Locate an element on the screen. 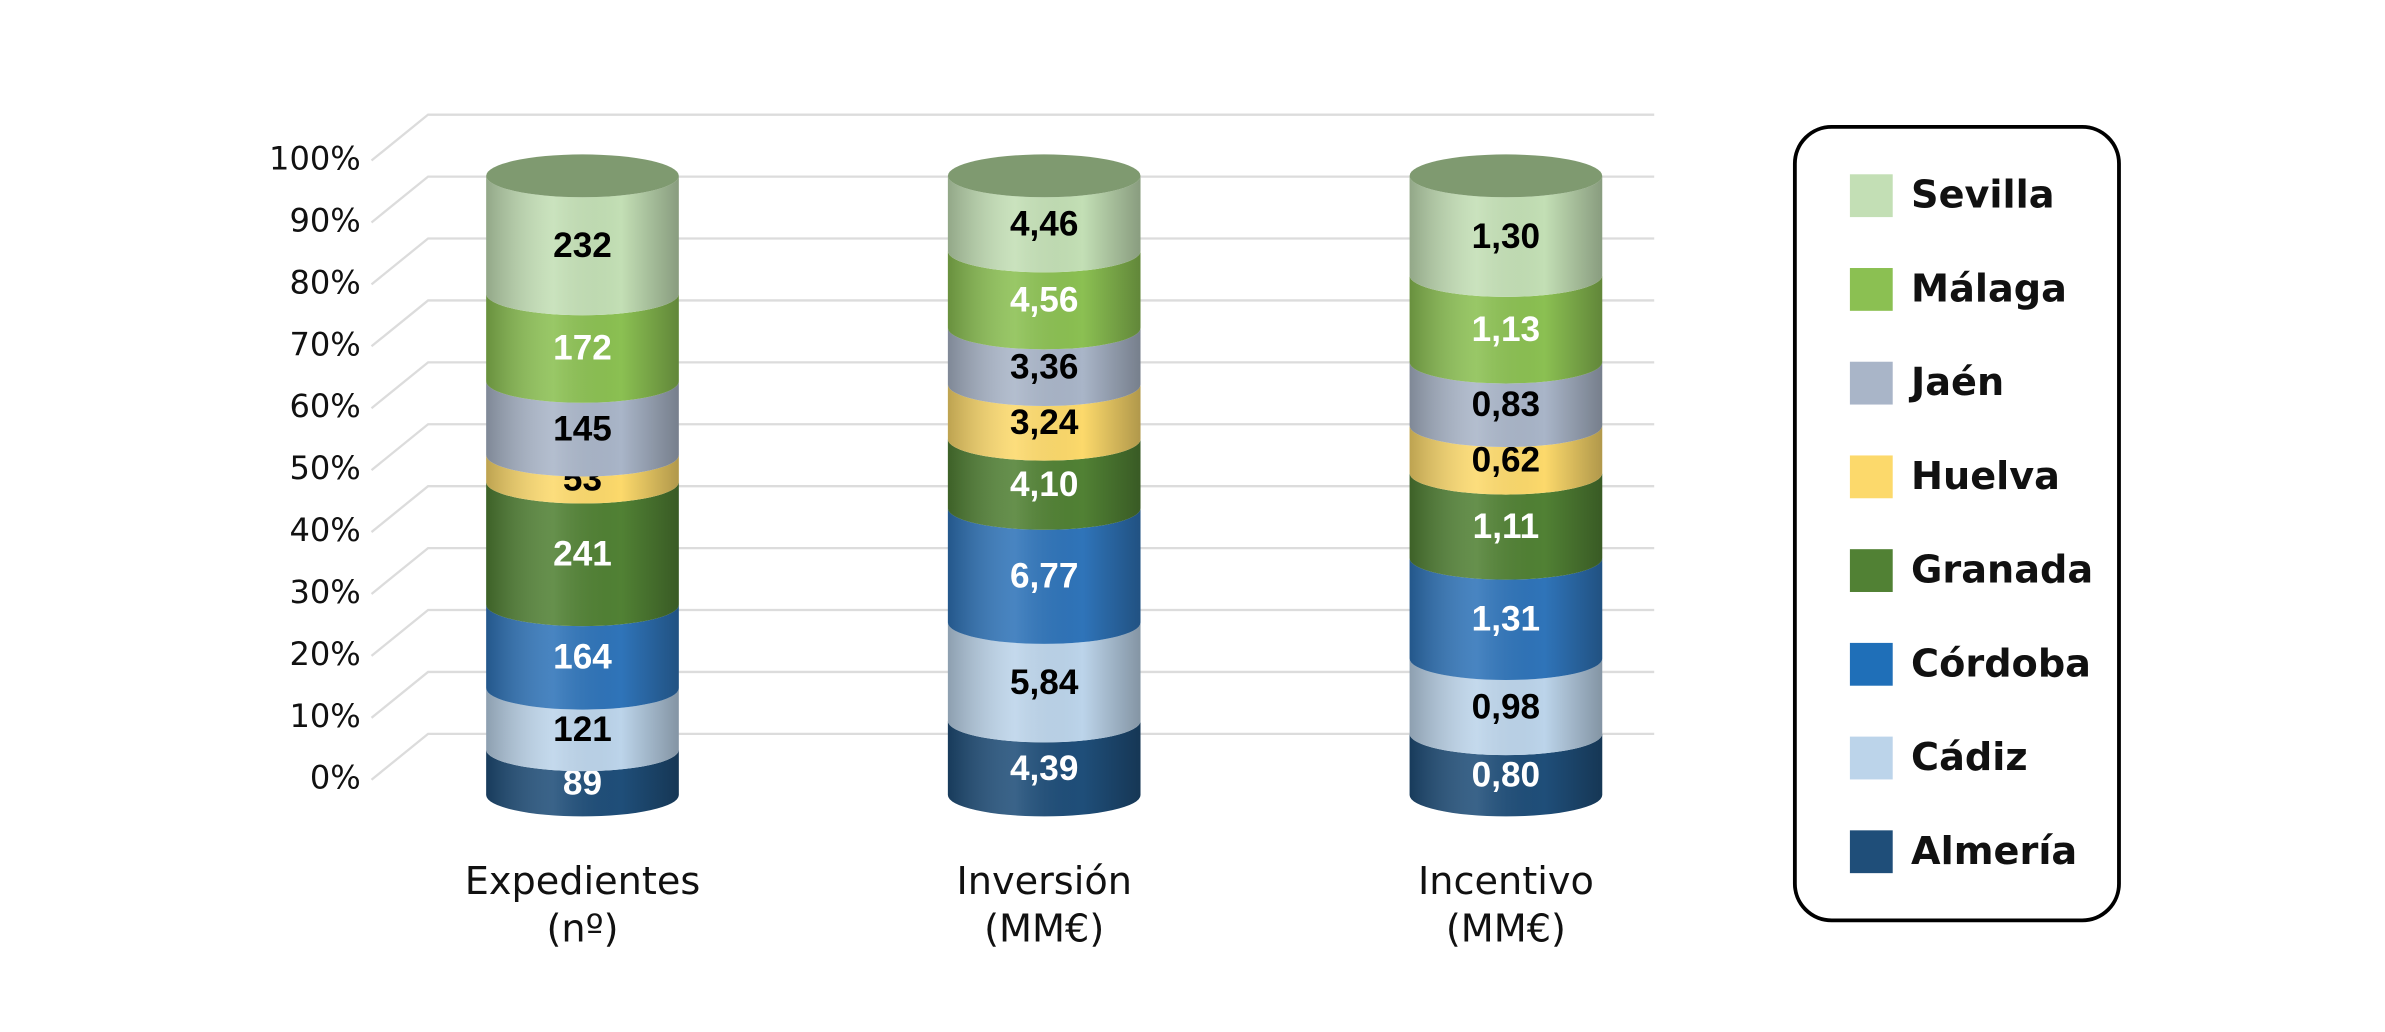  y-tick-label: 90% is located at coordinates (324, 220).